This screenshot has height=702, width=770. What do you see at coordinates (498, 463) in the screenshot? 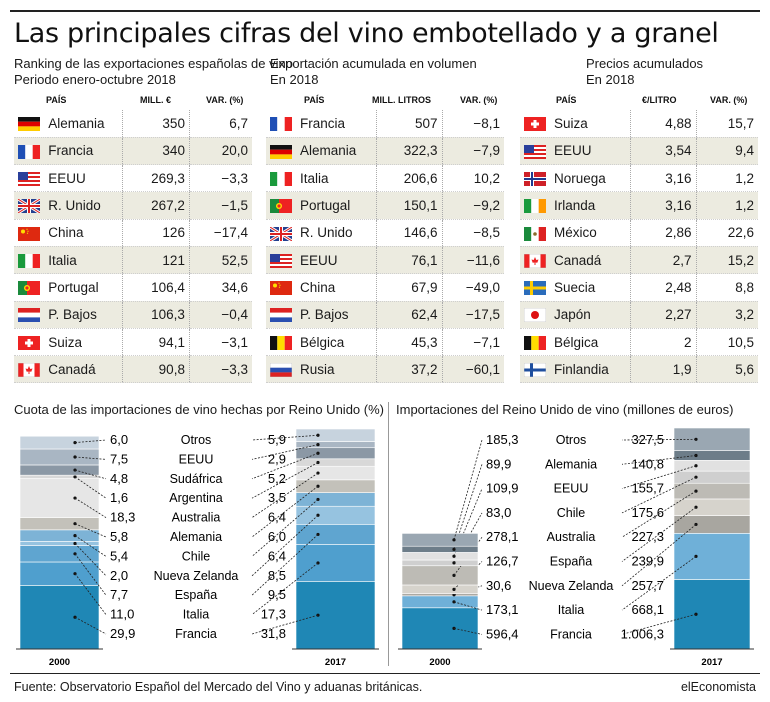
I see `data-label-left: 89,9` at bounding box center [498, 463].